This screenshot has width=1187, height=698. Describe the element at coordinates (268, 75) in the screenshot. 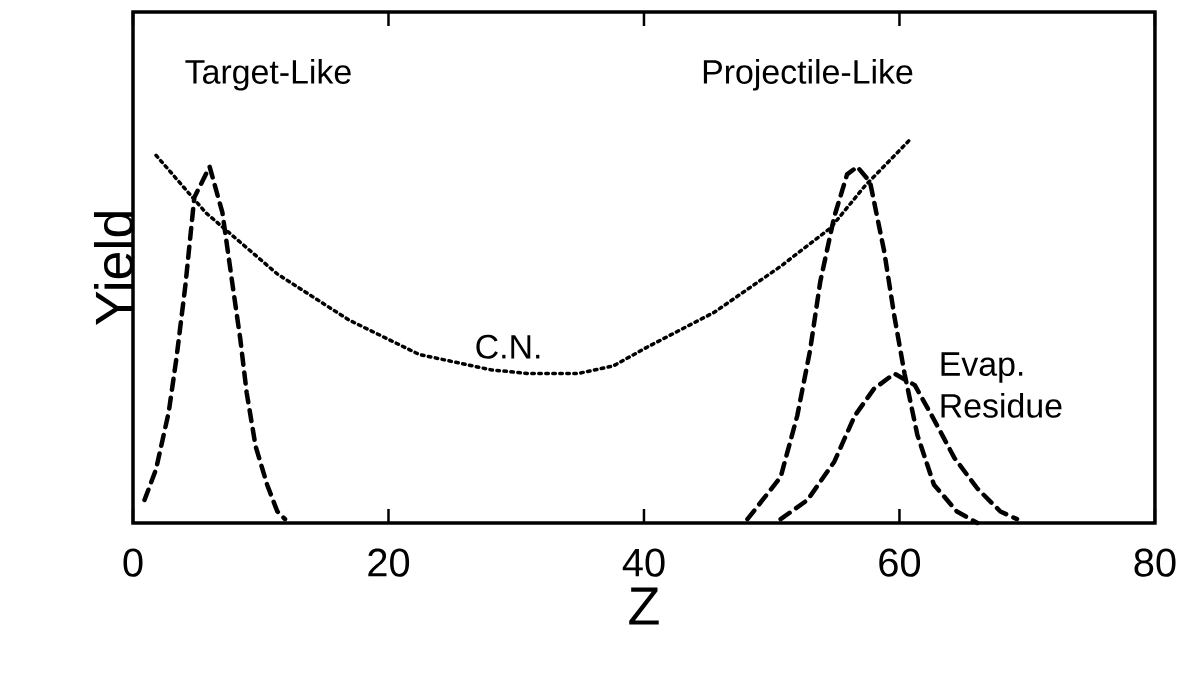

I see `text: Target-Like` at that location.